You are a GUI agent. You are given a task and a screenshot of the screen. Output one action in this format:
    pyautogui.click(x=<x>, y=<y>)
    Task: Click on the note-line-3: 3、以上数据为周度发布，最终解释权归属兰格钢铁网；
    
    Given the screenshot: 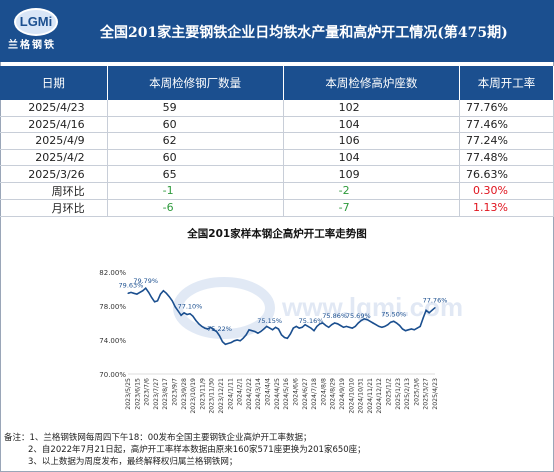 What is the action you would take?
    pyautogui.click(x=133, y=462)
    